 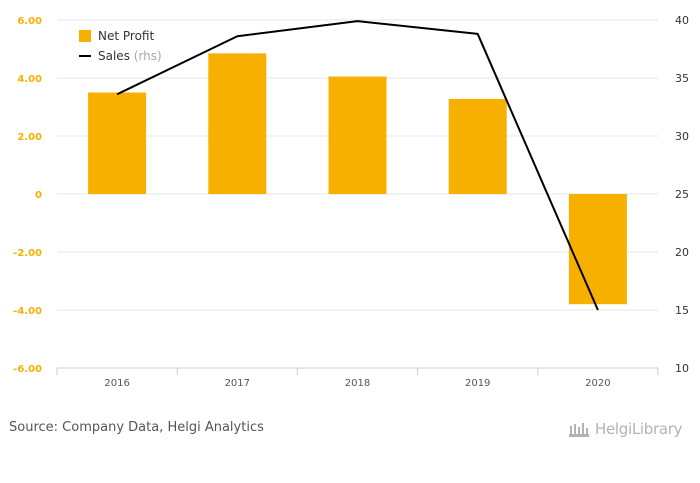 What do you see at coordinates (579, 430) in the screenshot?
I see `library-icon` at bounding box center [579, 430].